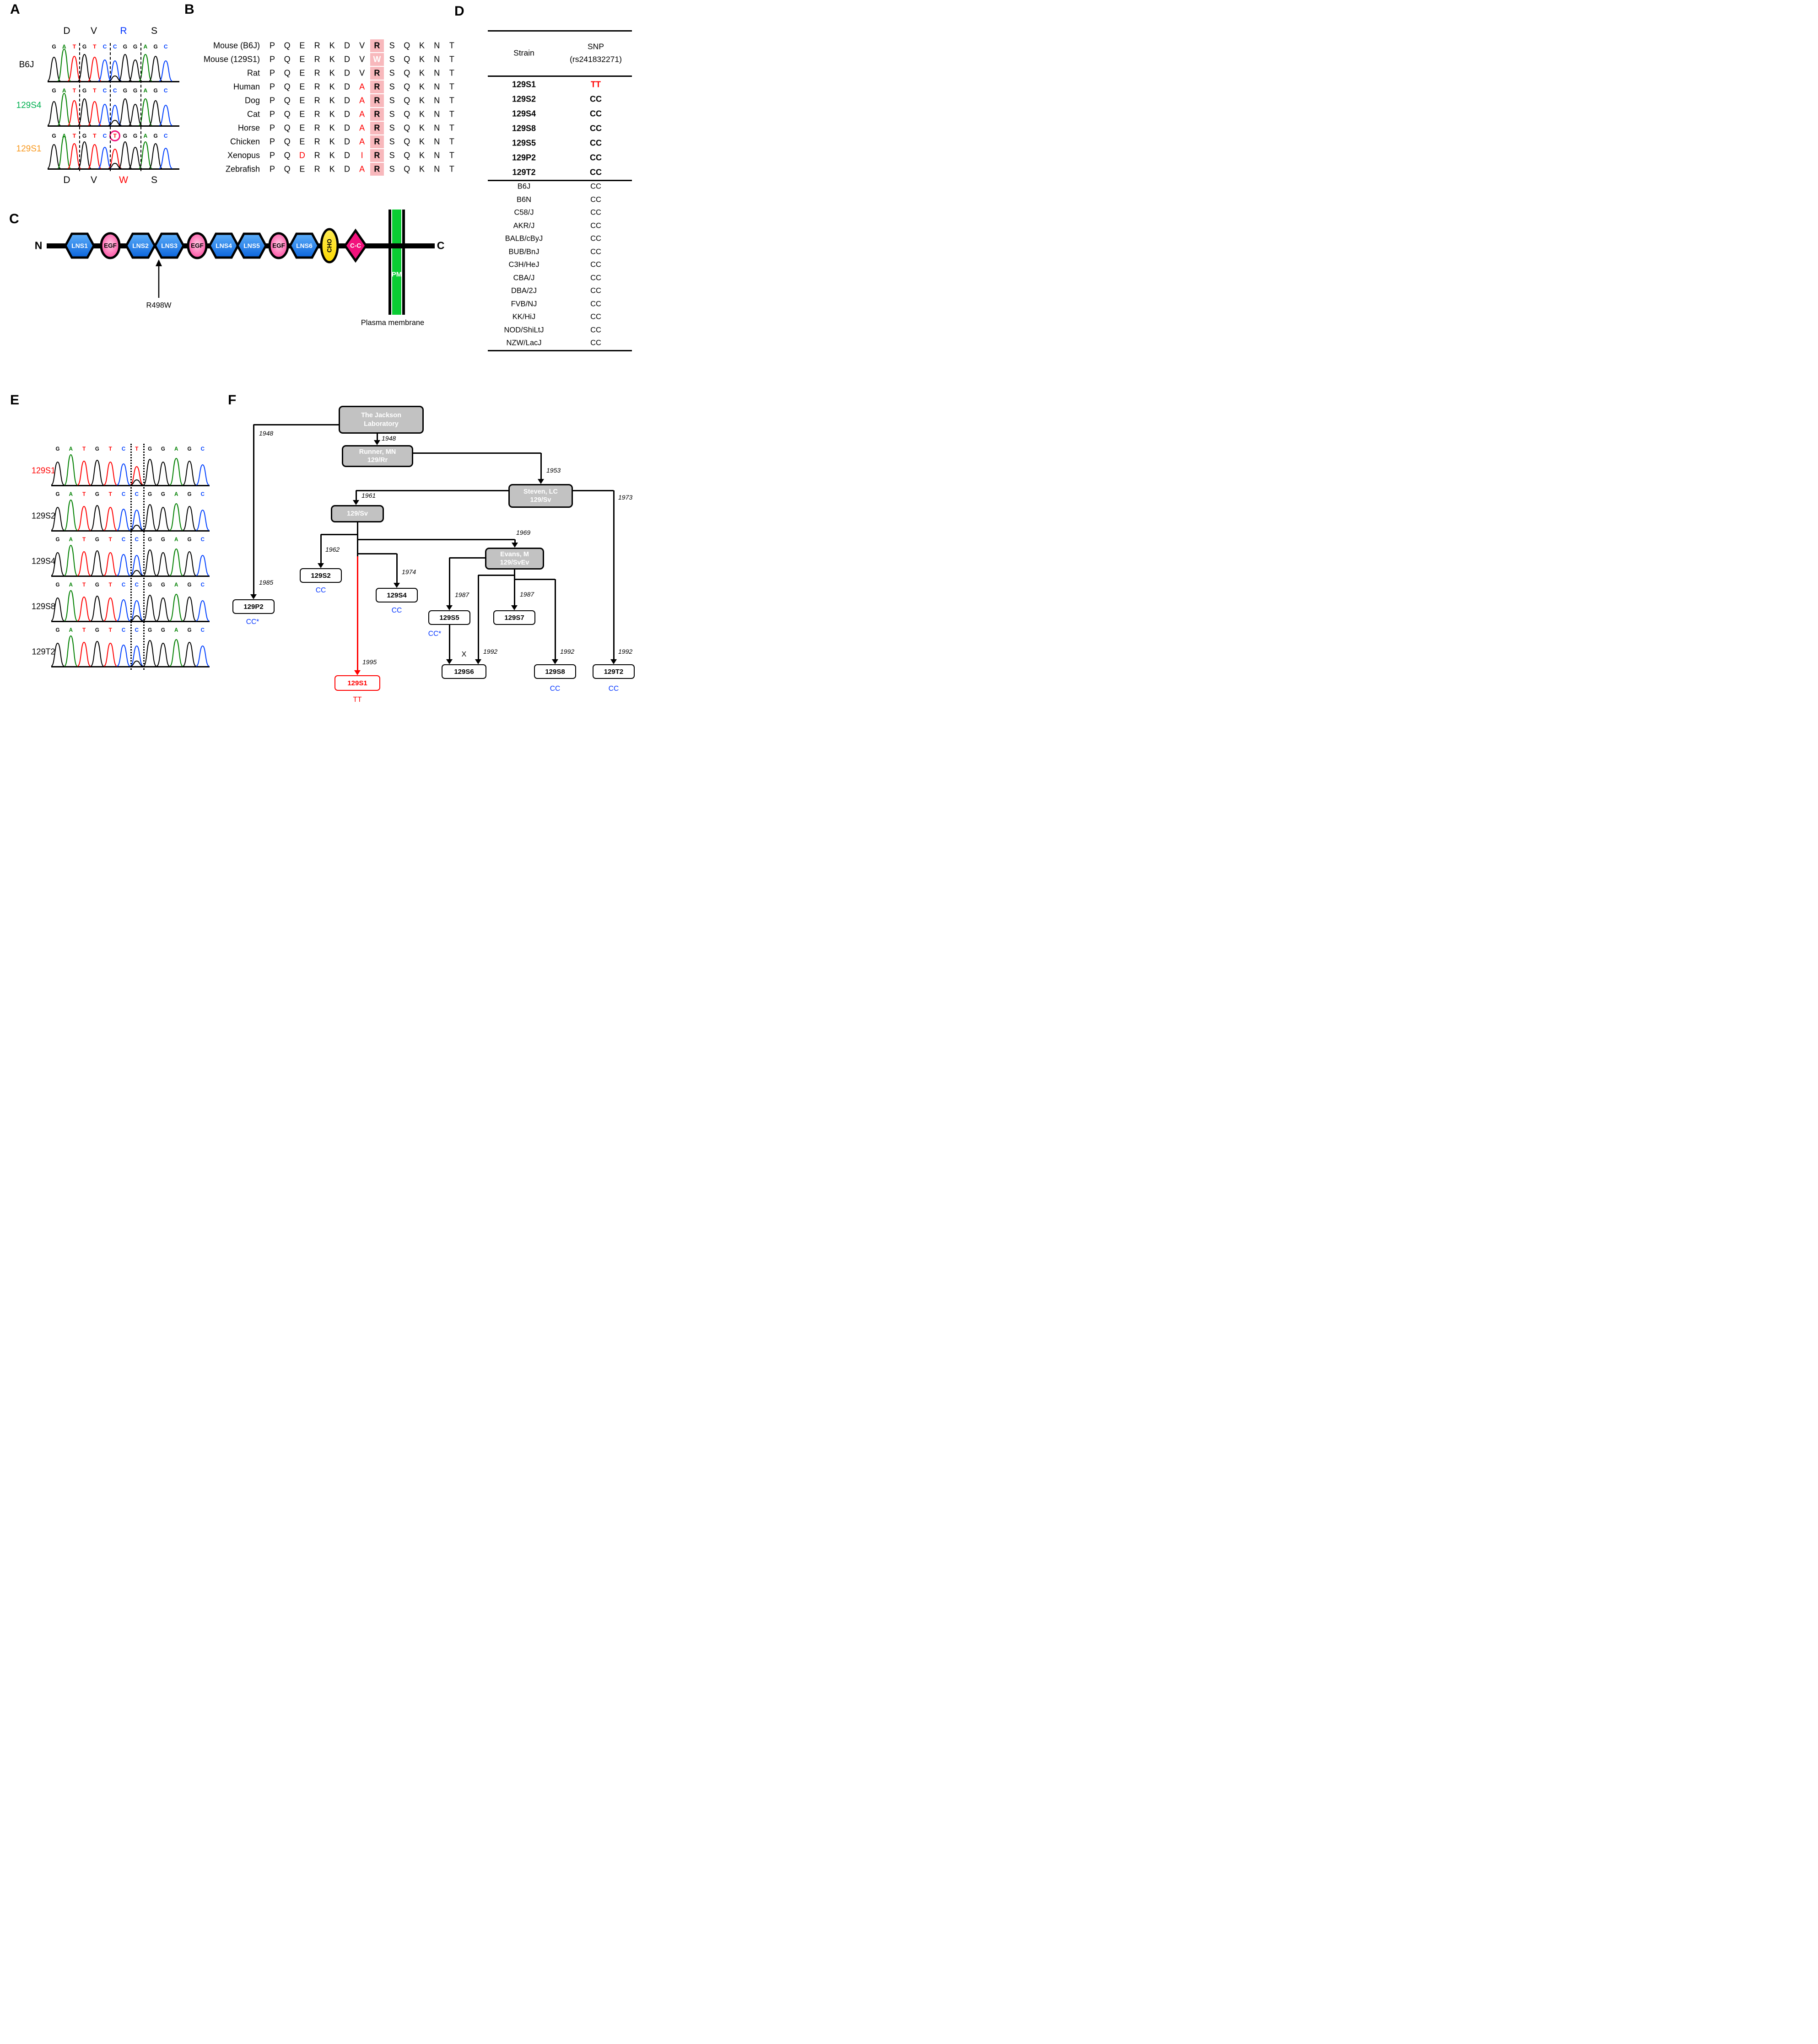 The image size is (1818, 2044). I want to click on codon-boundary-dashed-line, so click(79, 107).